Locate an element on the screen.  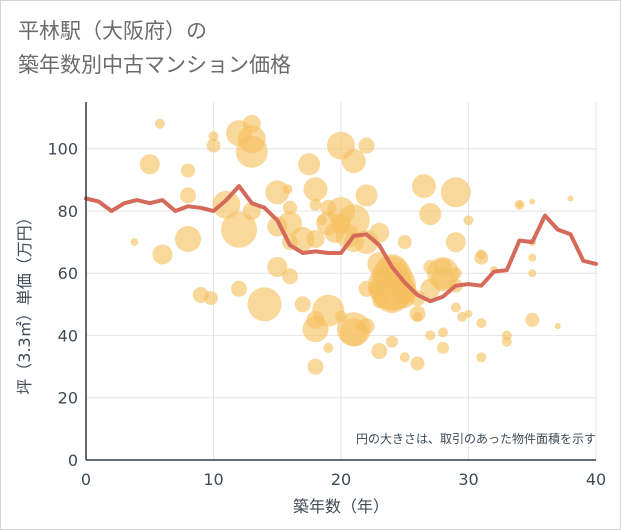
x-tick-label: 20 is located at coordinates (341, 479).